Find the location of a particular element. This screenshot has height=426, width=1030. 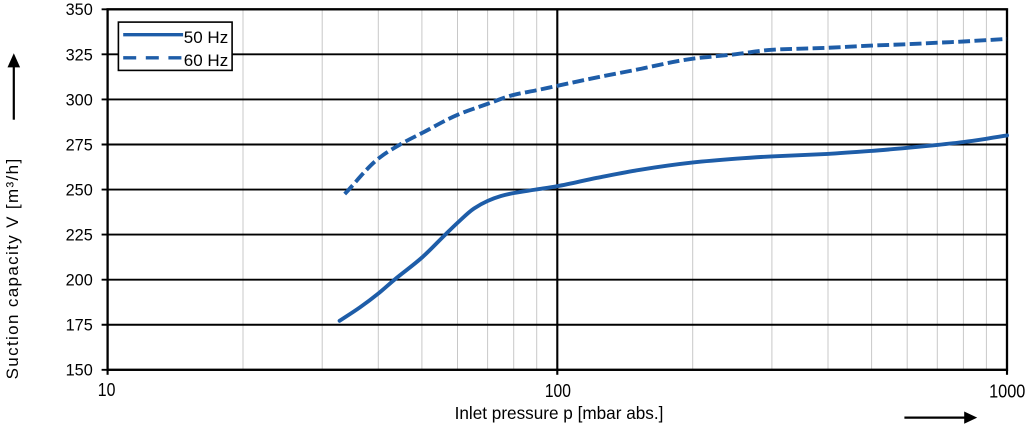

svg-text: 300 is located at coordinates (79, 100).